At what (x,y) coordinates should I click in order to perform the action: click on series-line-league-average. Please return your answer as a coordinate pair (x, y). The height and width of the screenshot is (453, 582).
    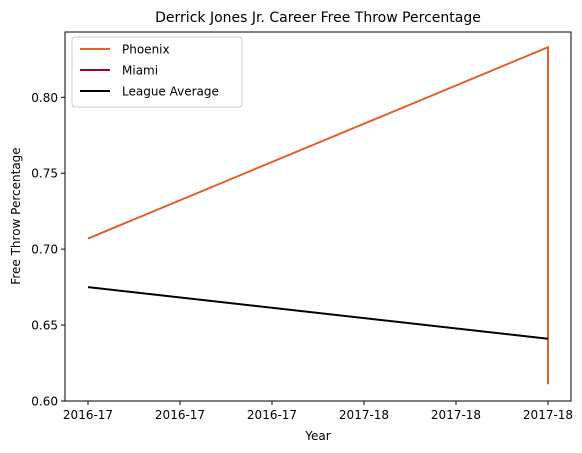
    Looking at the image, I should click on (318, 313).